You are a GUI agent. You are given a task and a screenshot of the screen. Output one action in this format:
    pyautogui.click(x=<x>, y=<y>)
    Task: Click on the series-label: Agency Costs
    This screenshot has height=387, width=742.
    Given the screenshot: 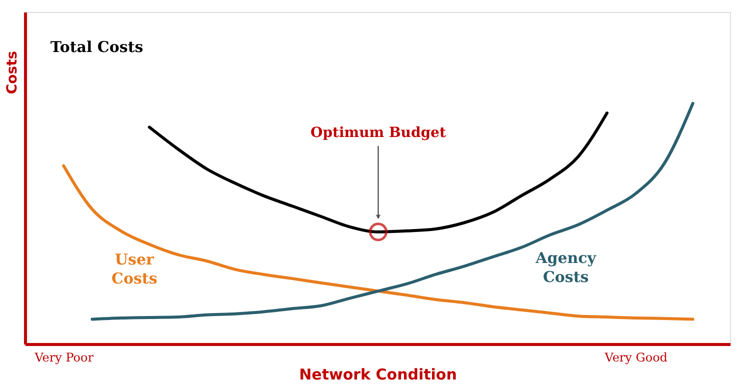 What is the action you would take?
    pyautogui.click(x=566, y=267)
    